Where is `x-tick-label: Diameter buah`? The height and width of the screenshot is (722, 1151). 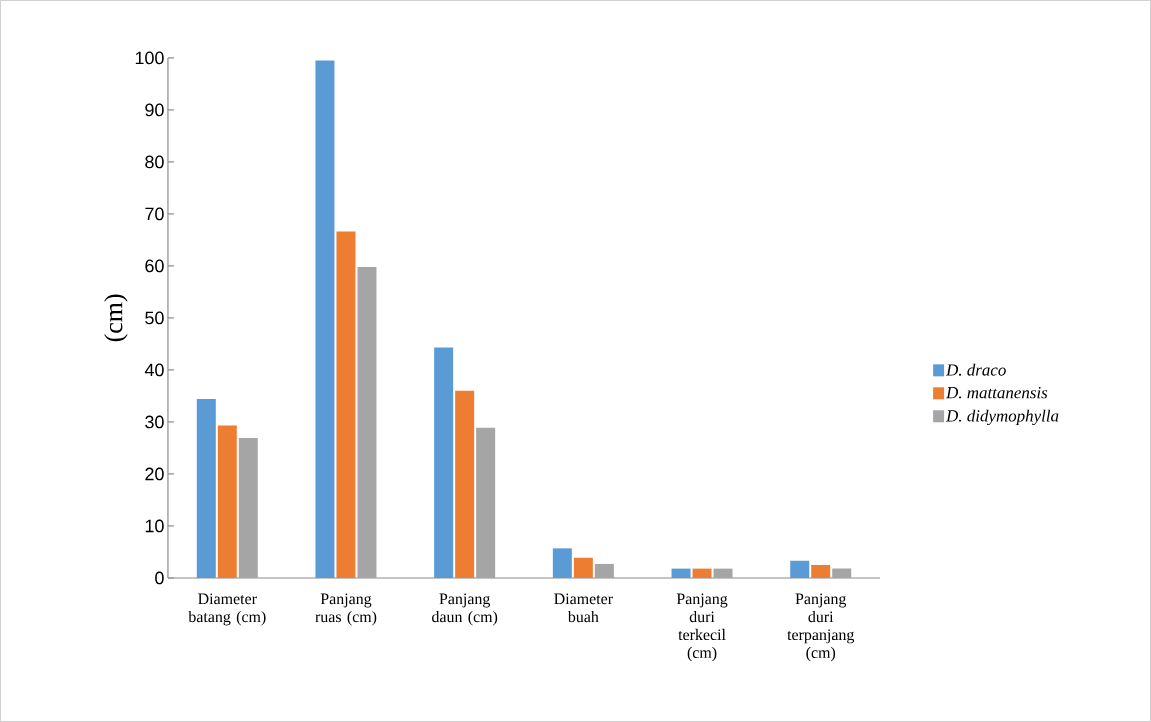
x-tick-label: Diameter buah is located at coordinates (583, 608).